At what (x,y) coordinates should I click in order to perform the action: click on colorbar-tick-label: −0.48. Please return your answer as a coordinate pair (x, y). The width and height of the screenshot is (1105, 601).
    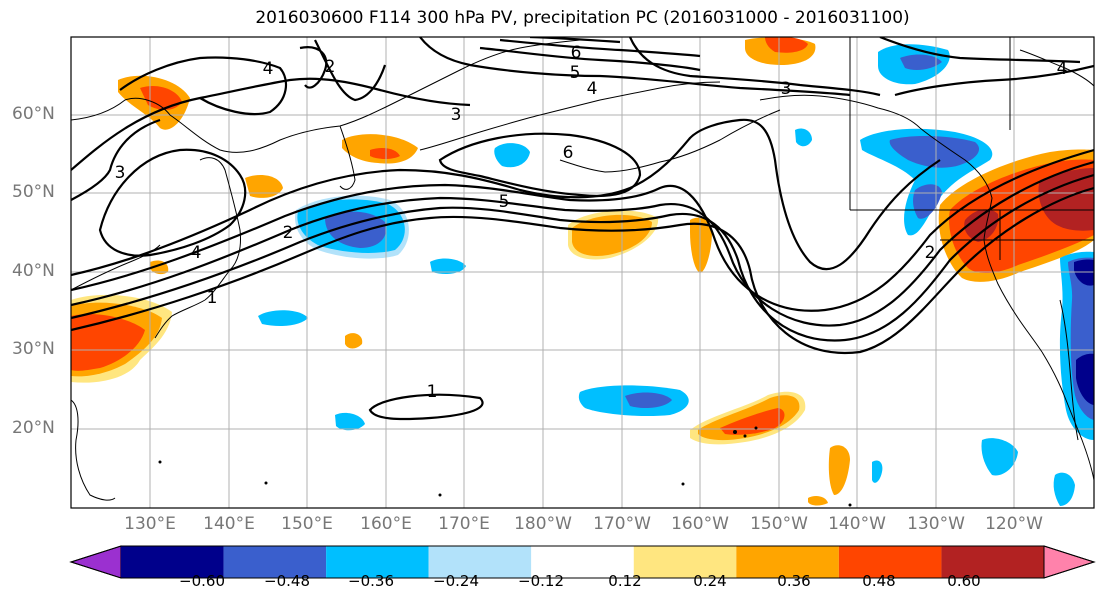
    Looking at the image, I should click on (287, 581).